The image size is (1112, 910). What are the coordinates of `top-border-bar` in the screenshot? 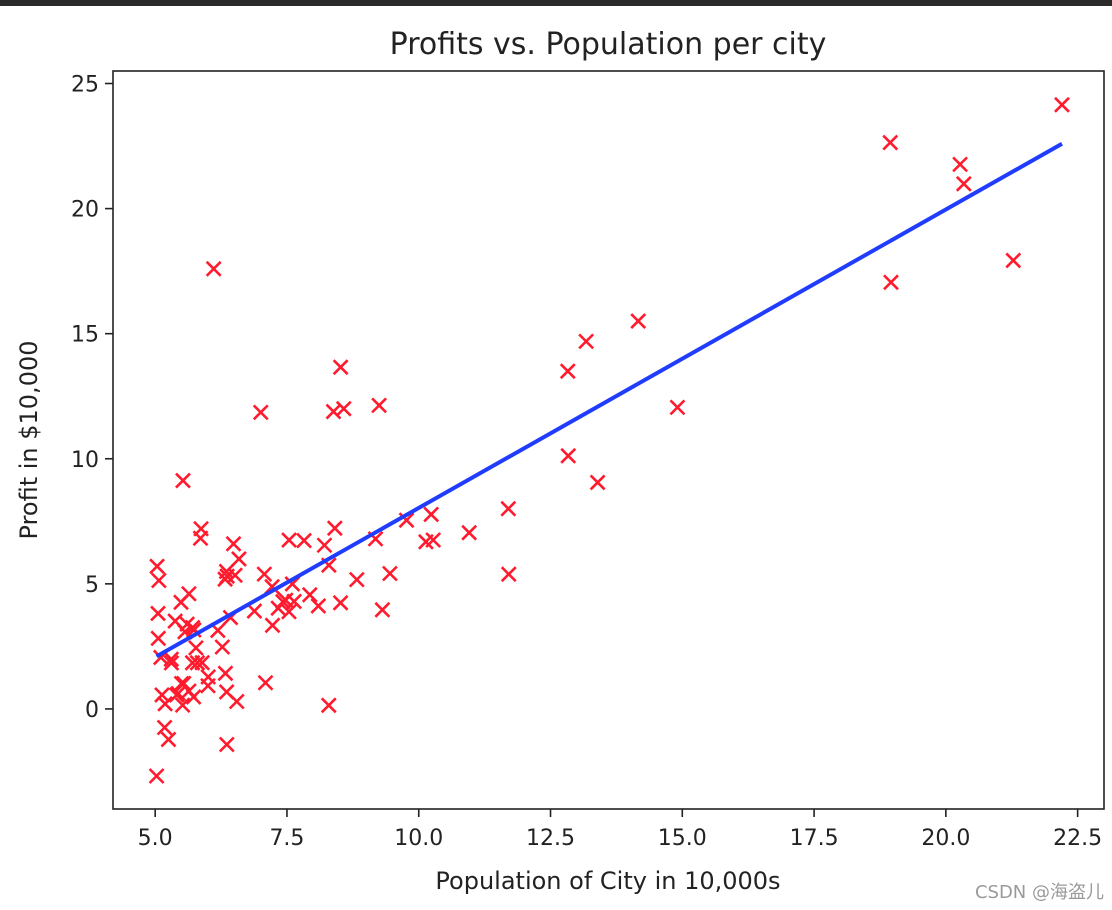 It's located at (556, 3).